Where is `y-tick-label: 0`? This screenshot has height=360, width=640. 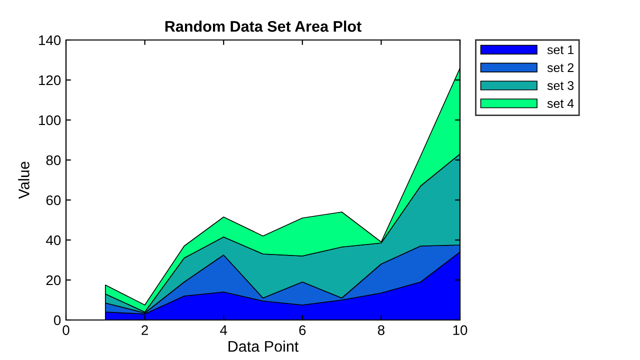
y-tick-label: 0 is located at coordinates (57, 320).